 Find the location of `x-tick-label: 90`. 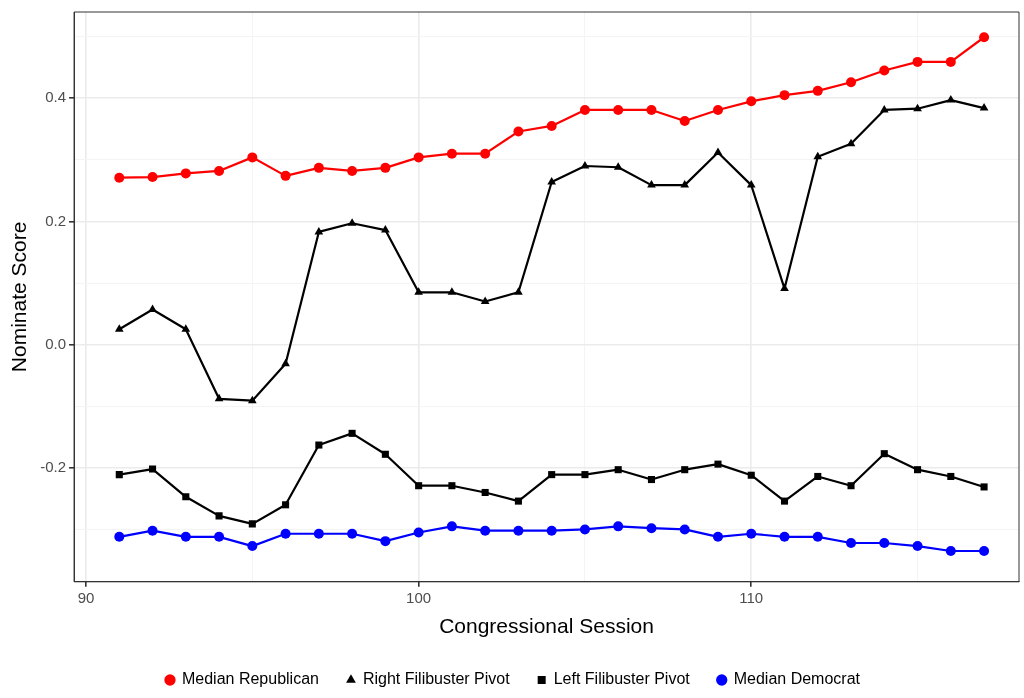

x-tick-label: 90 is located at coordinates (86, 597).